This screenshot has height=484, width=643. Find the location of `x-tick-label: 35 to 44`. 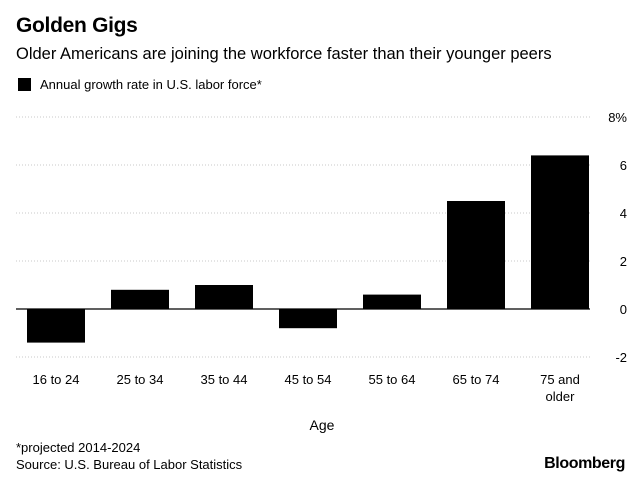

x-tick-label: 35 to 44 is located at coordinates (224, 379).